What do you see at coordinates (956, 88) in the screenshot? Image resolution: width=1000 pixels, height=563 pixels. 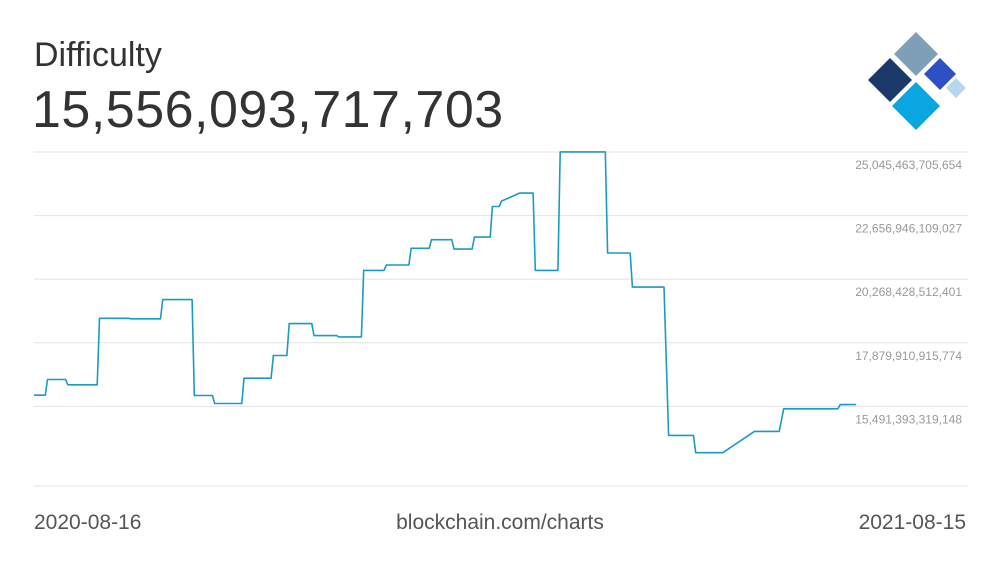 I see `logo-small-tile` at bounding box center [956, 88].